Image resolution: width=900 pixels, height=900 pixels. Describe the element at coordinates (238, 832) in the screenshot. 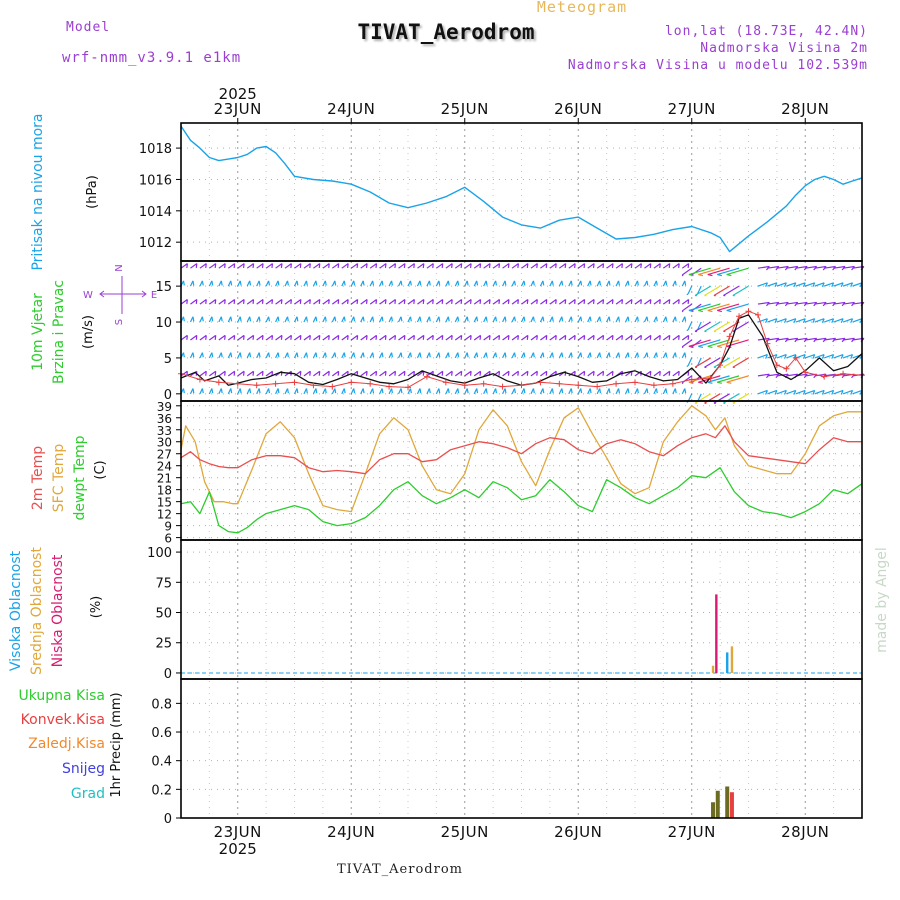

I see `bottom-day-label: 23JUN` at that location.